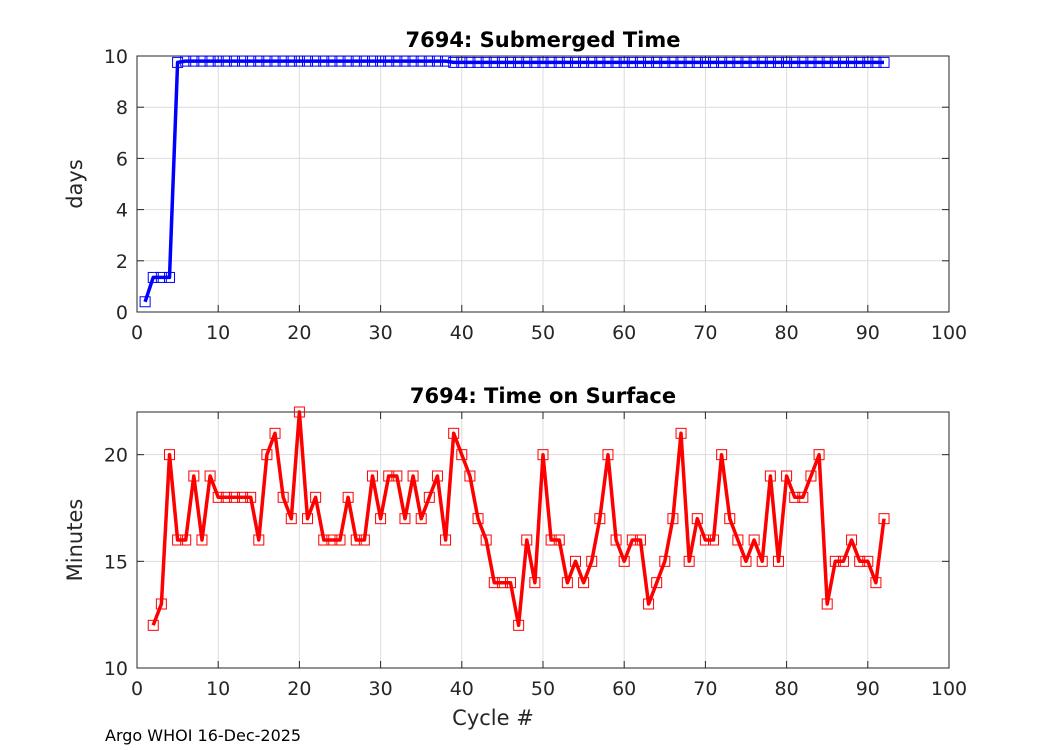  Describe the element at coordinates (381, 689) in the screenshot. I see `surface-x-tick-label: 30` at that location.